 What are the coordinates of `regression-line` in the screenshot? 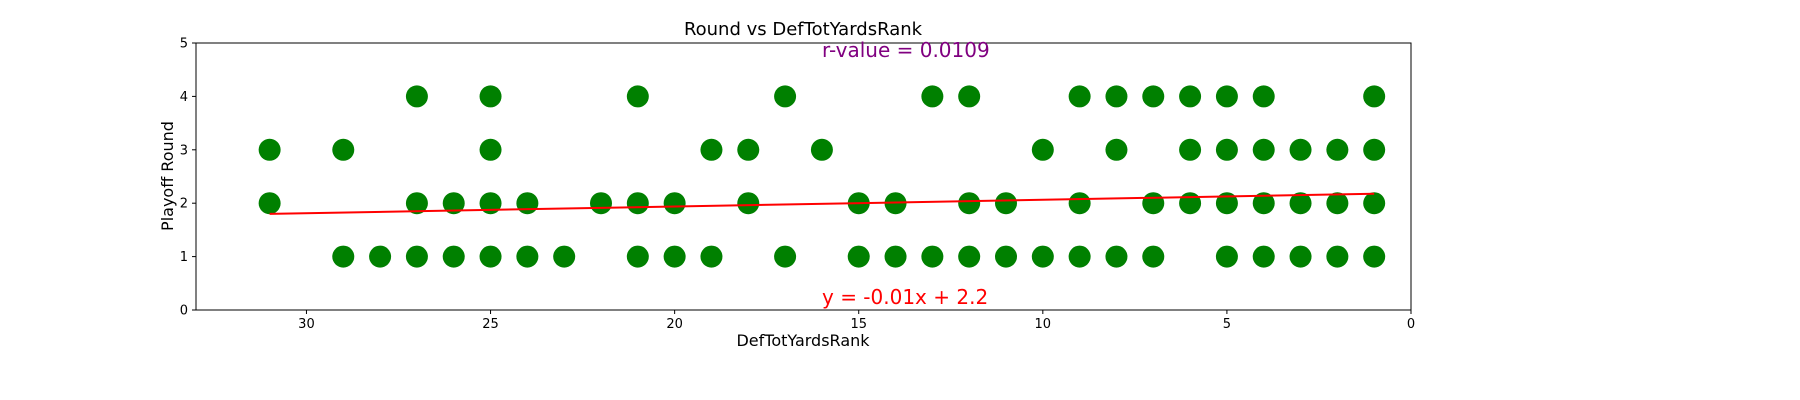 It's located at (822, 203).